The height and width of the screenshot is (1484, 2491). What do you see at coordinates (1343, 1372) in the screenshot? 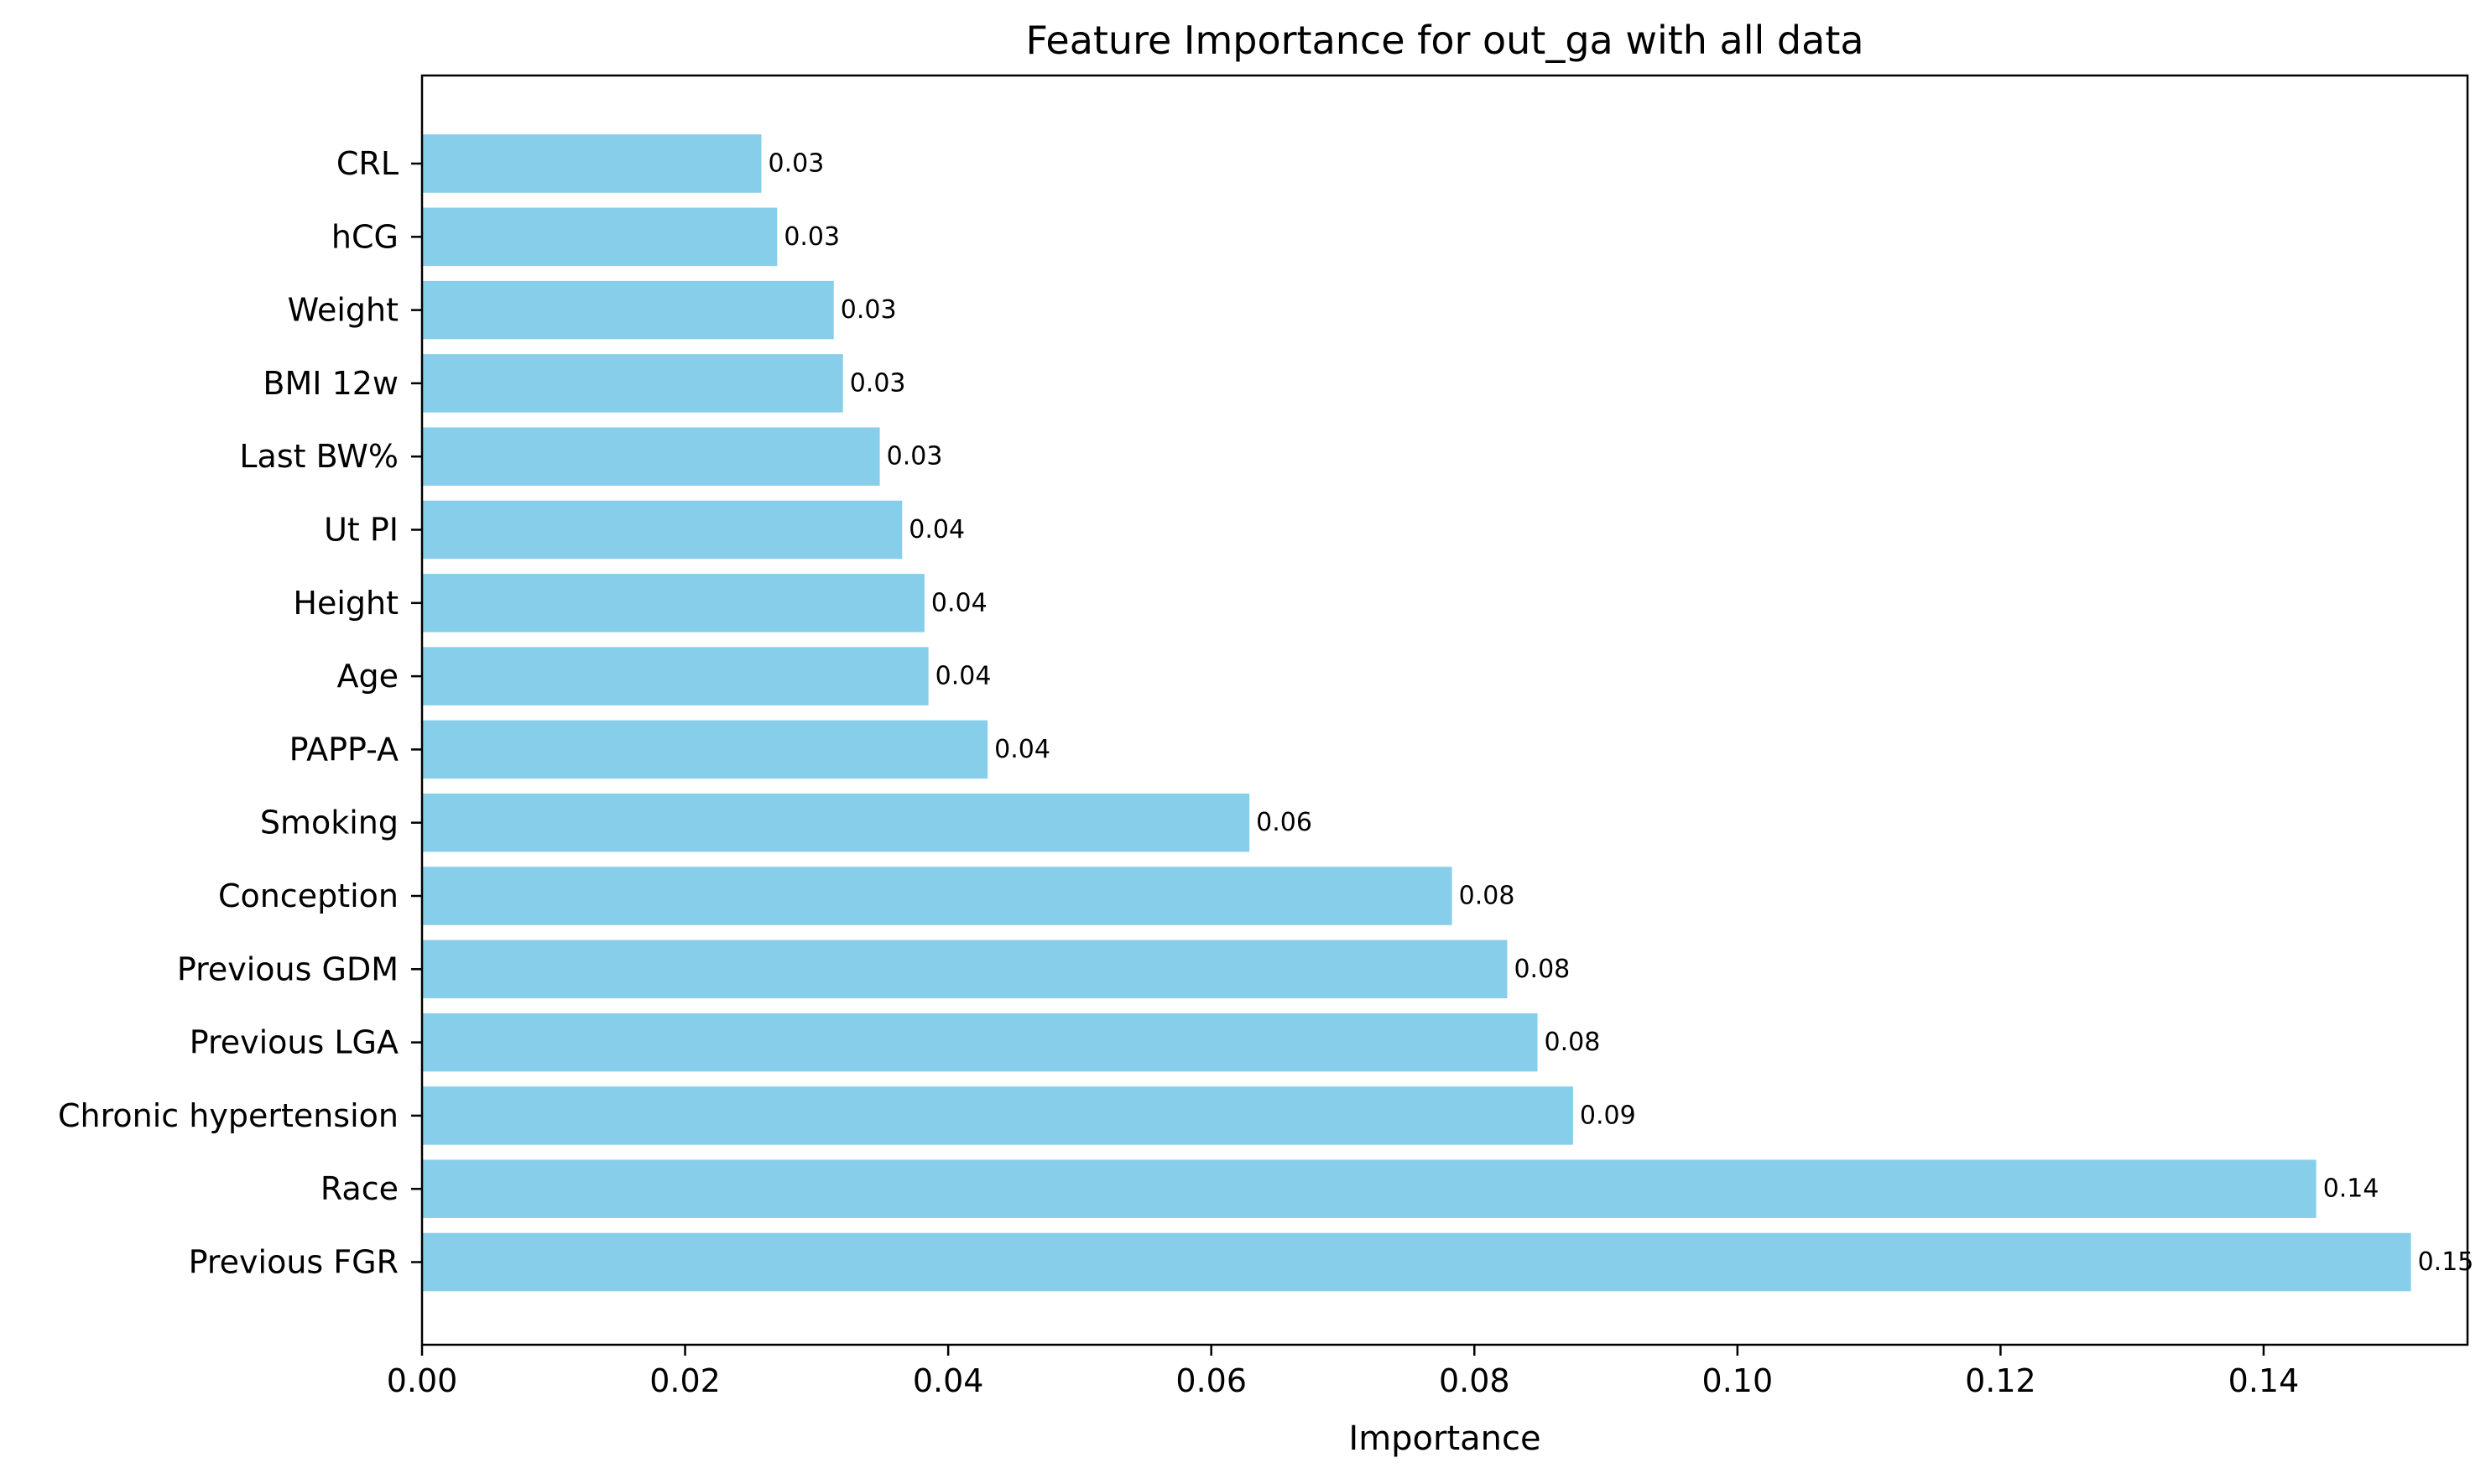
I see `x-axis-ticks: 0.00 0.02 0.04 0.06 0.08 0.10 0.12 0.14` at bounding box center [1343, 1372].